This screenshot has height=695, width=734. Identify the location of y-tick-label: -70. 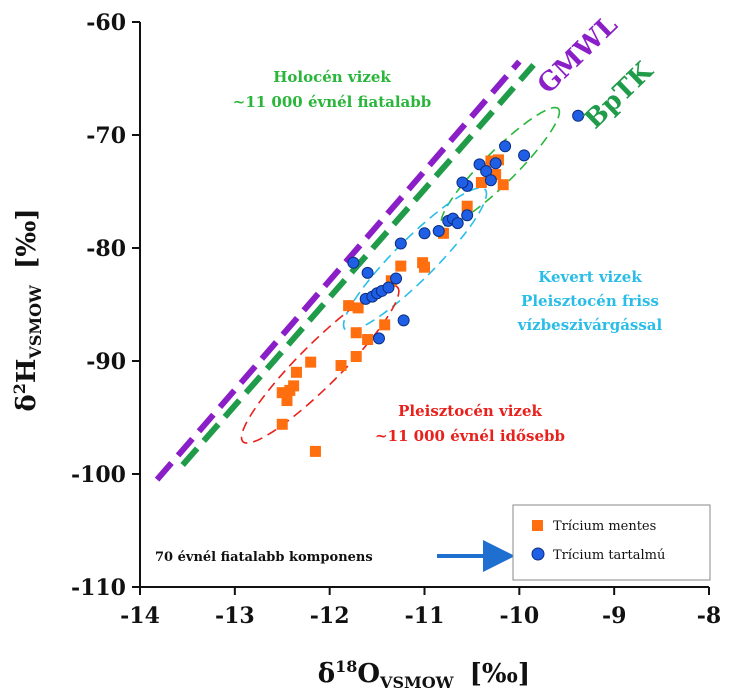
(106, 136).